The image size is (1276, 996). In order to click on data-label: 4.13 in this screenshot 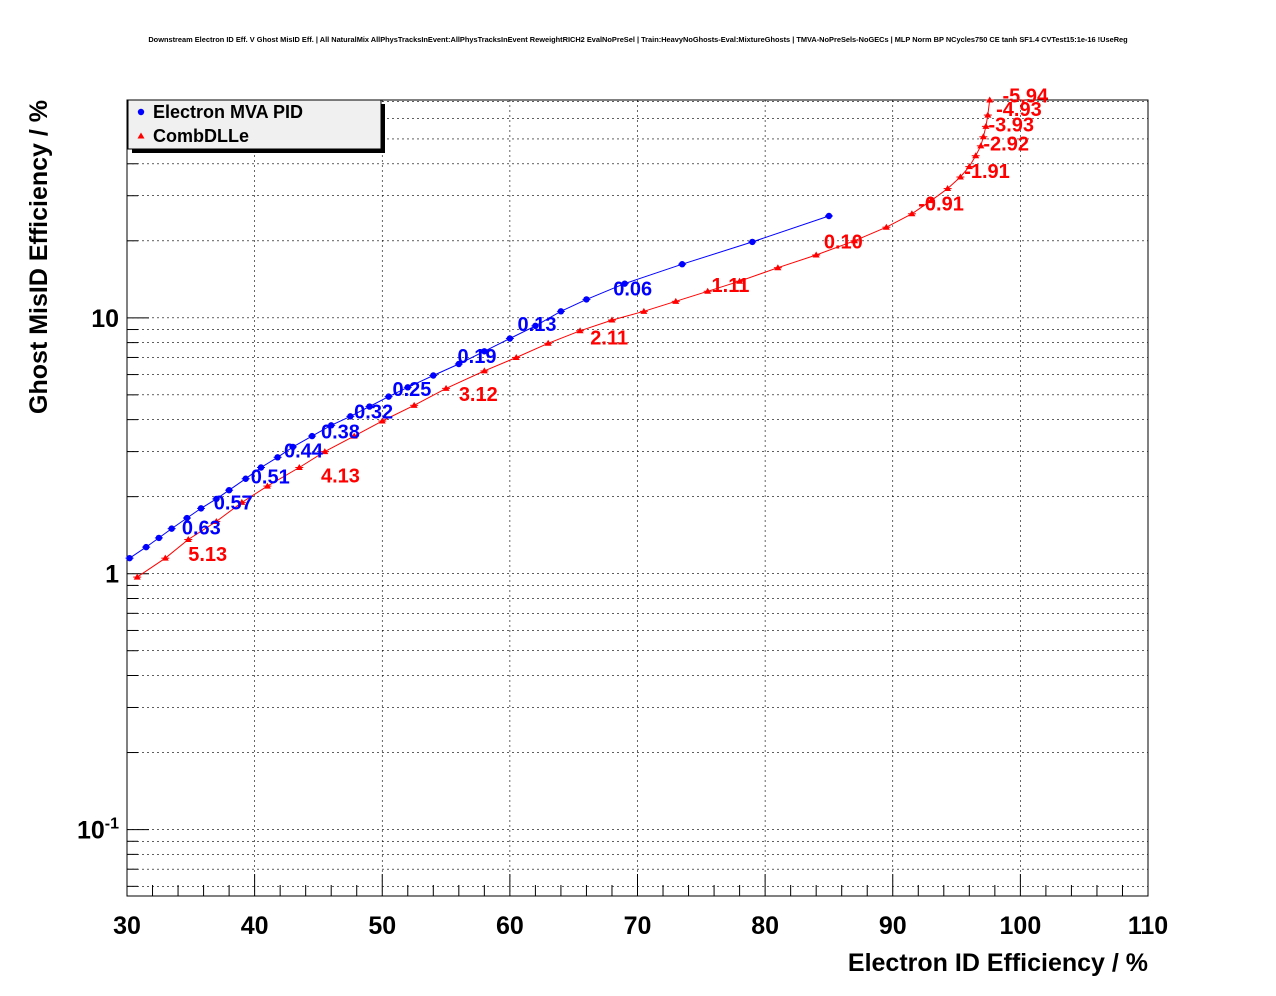, I will do `click(340, 477)`.